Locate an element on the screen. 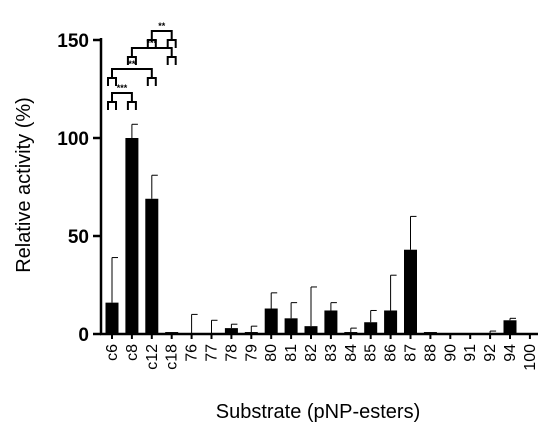 This screenshot has height=433, width=550. x-tick-label-83: 83 is located at coordinates (331, 353).